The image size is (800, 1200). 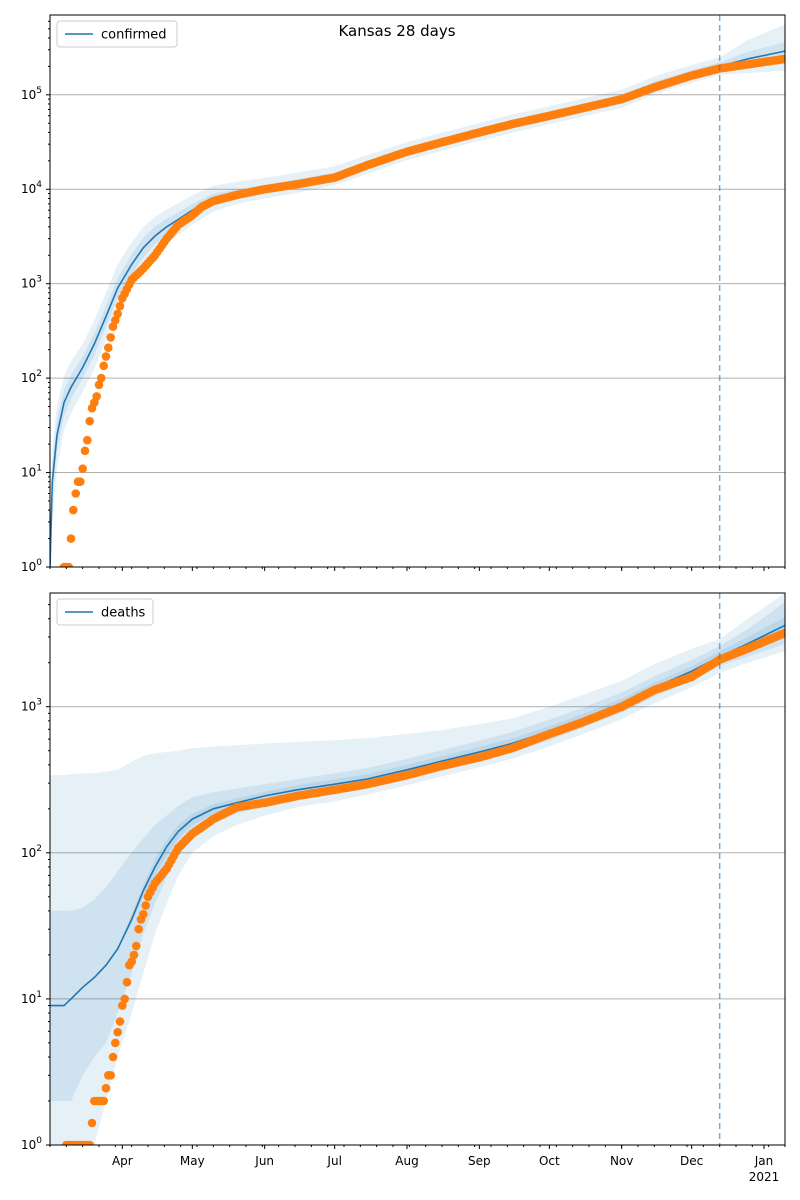 I want to click on figure-title: Kansas 28 days, so click(x=396, y=31).